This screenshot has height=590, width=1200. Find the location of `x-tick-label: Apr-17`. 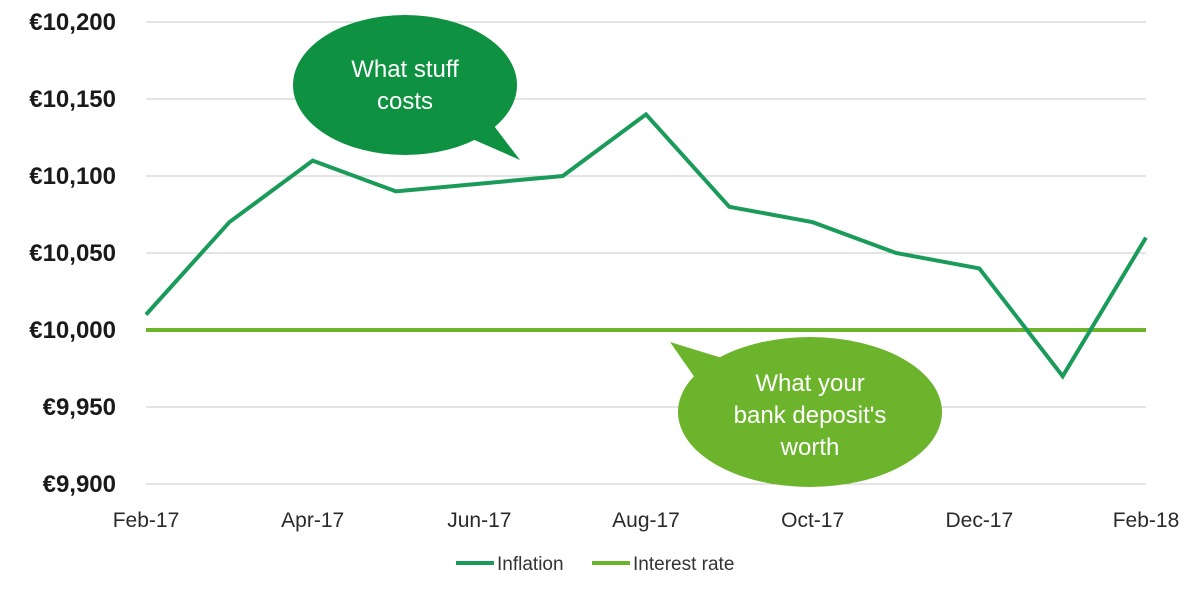

x-tick-label: Apr-17 is located at coordinates (312, 520).